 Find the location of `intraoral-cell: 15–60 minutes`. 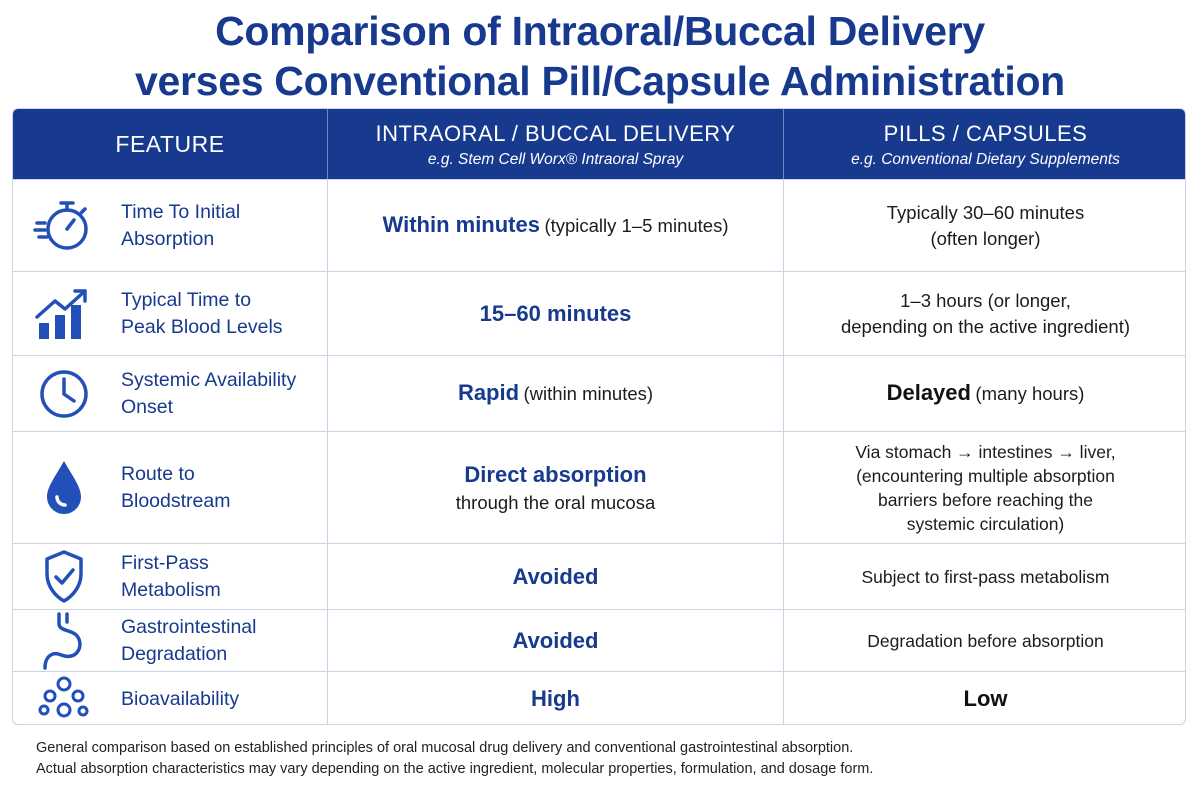

intraoral-cell: 15–60 minutes is located at coordinates (555, 313).